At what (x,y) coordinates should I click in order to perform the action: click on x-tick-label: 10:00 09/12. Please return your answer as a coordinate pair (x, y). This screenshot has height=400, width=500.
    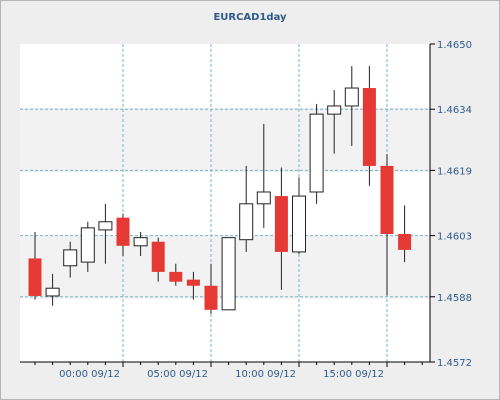
    Looking at the image, I should click on (265, 374).